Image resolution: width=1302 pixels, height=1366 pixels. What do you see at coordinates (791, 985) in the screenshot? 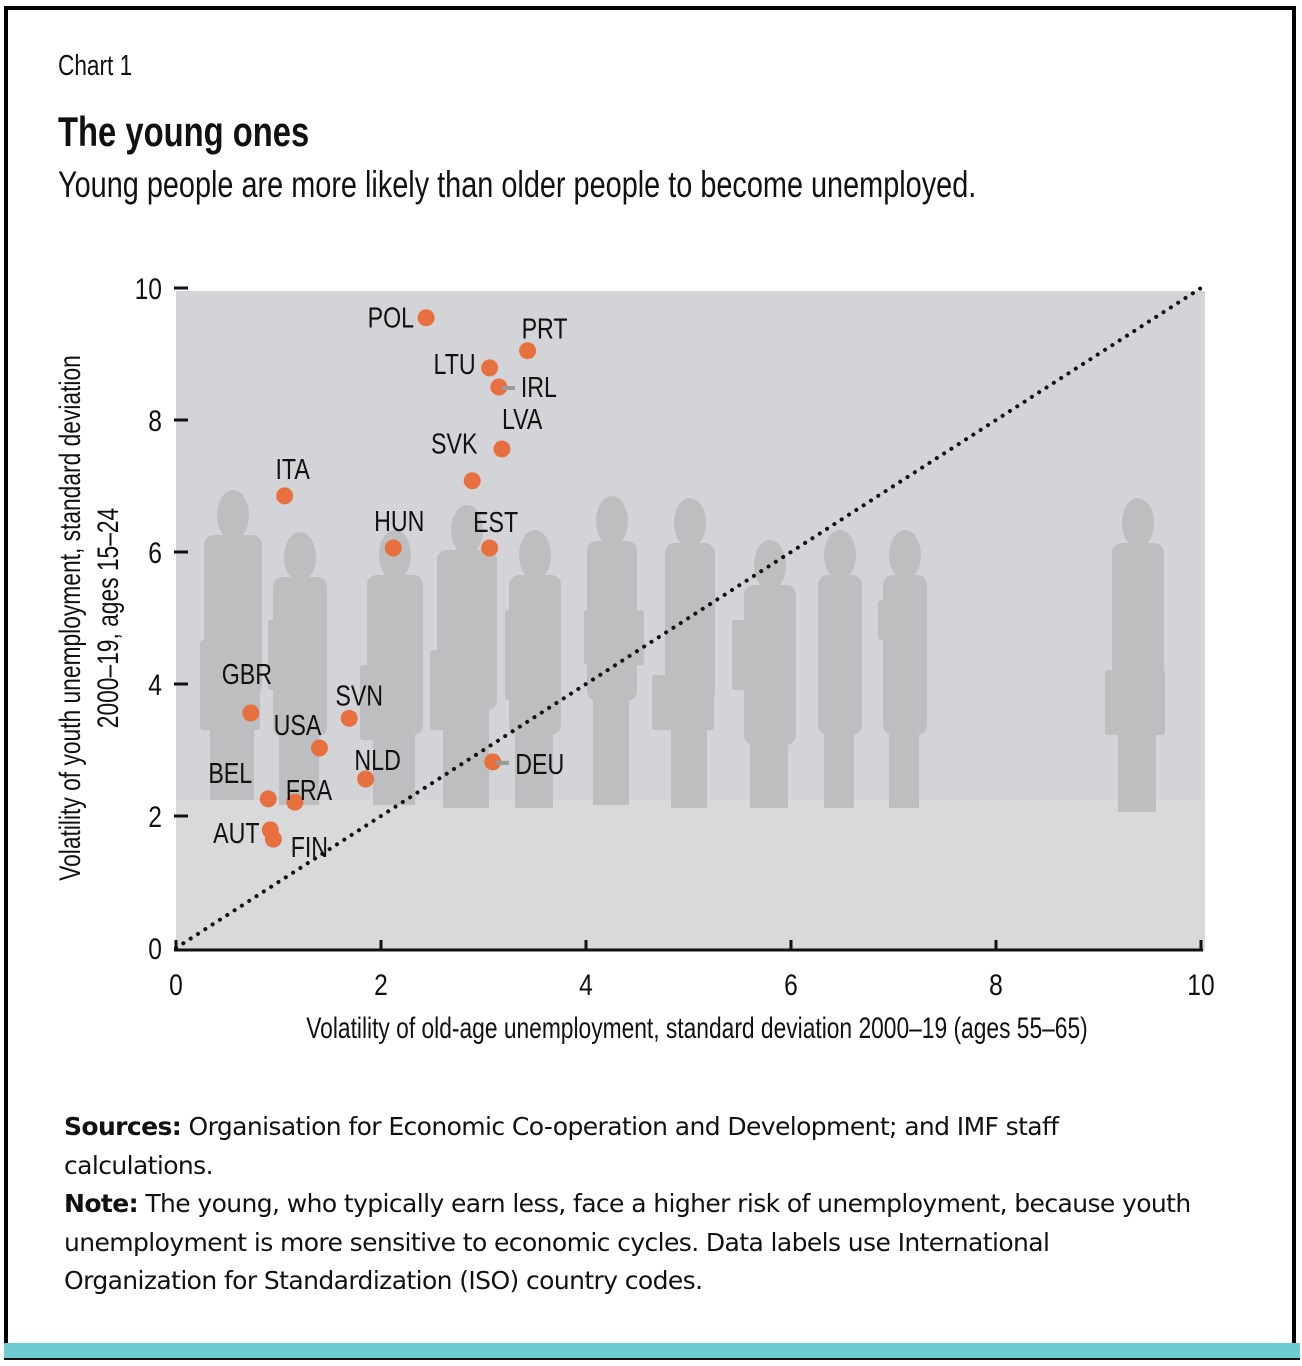
I see `x-tick-label: 6` at bounding box center [791, 985].